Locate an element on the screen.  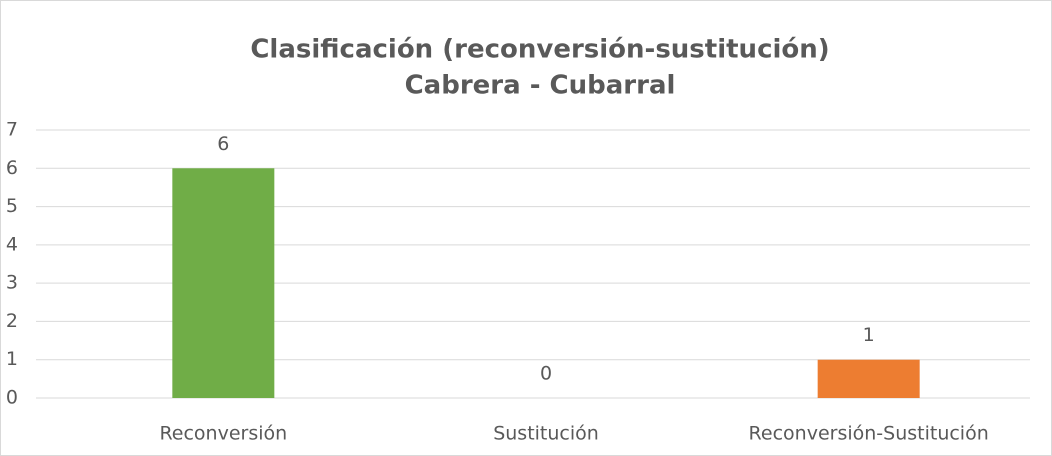
x-tick-label: Reconversión is located at coordinates (223, 434).